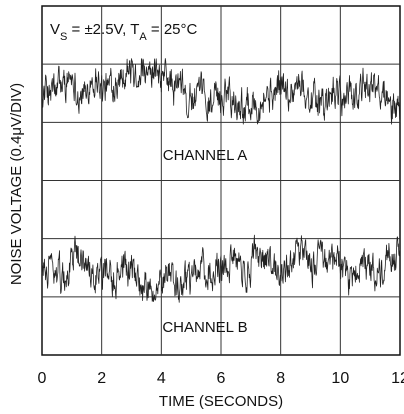 The image size is (404, 414). Describe the element at coordinates (101, 378) in the screenshot. I see `x-tick-label: 2` at that location.